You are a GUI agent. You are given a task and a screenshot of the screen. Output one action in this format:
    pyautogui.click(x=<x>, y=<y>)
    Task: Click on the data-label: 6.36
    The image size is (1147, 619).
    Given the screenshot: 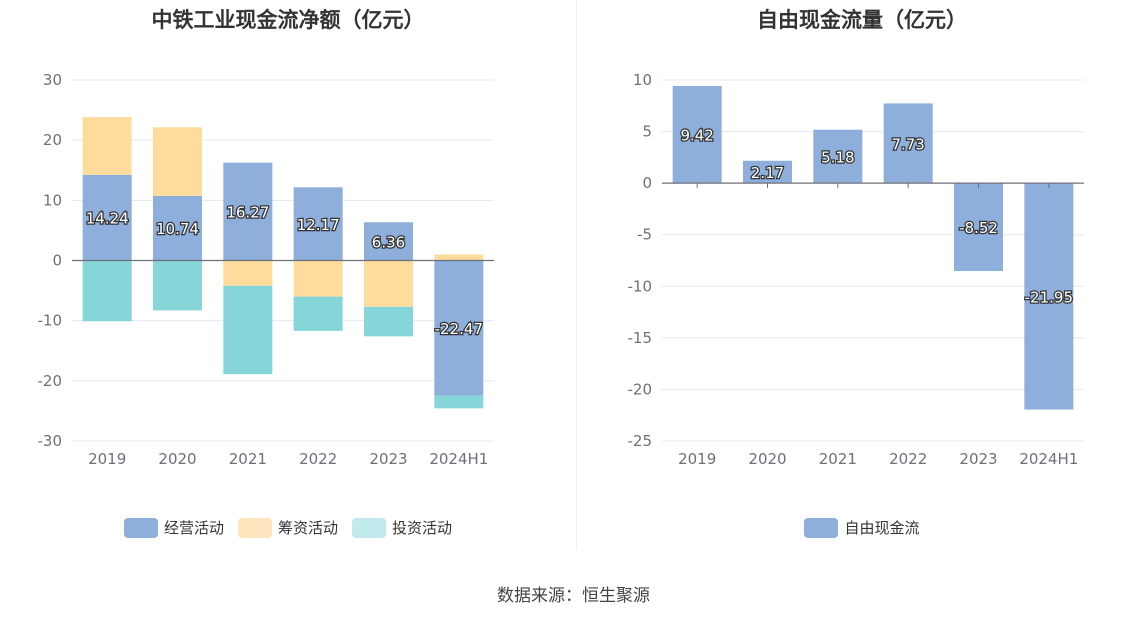 What is the action you would take?
    pyautogui.click(x=388, y=242)
    